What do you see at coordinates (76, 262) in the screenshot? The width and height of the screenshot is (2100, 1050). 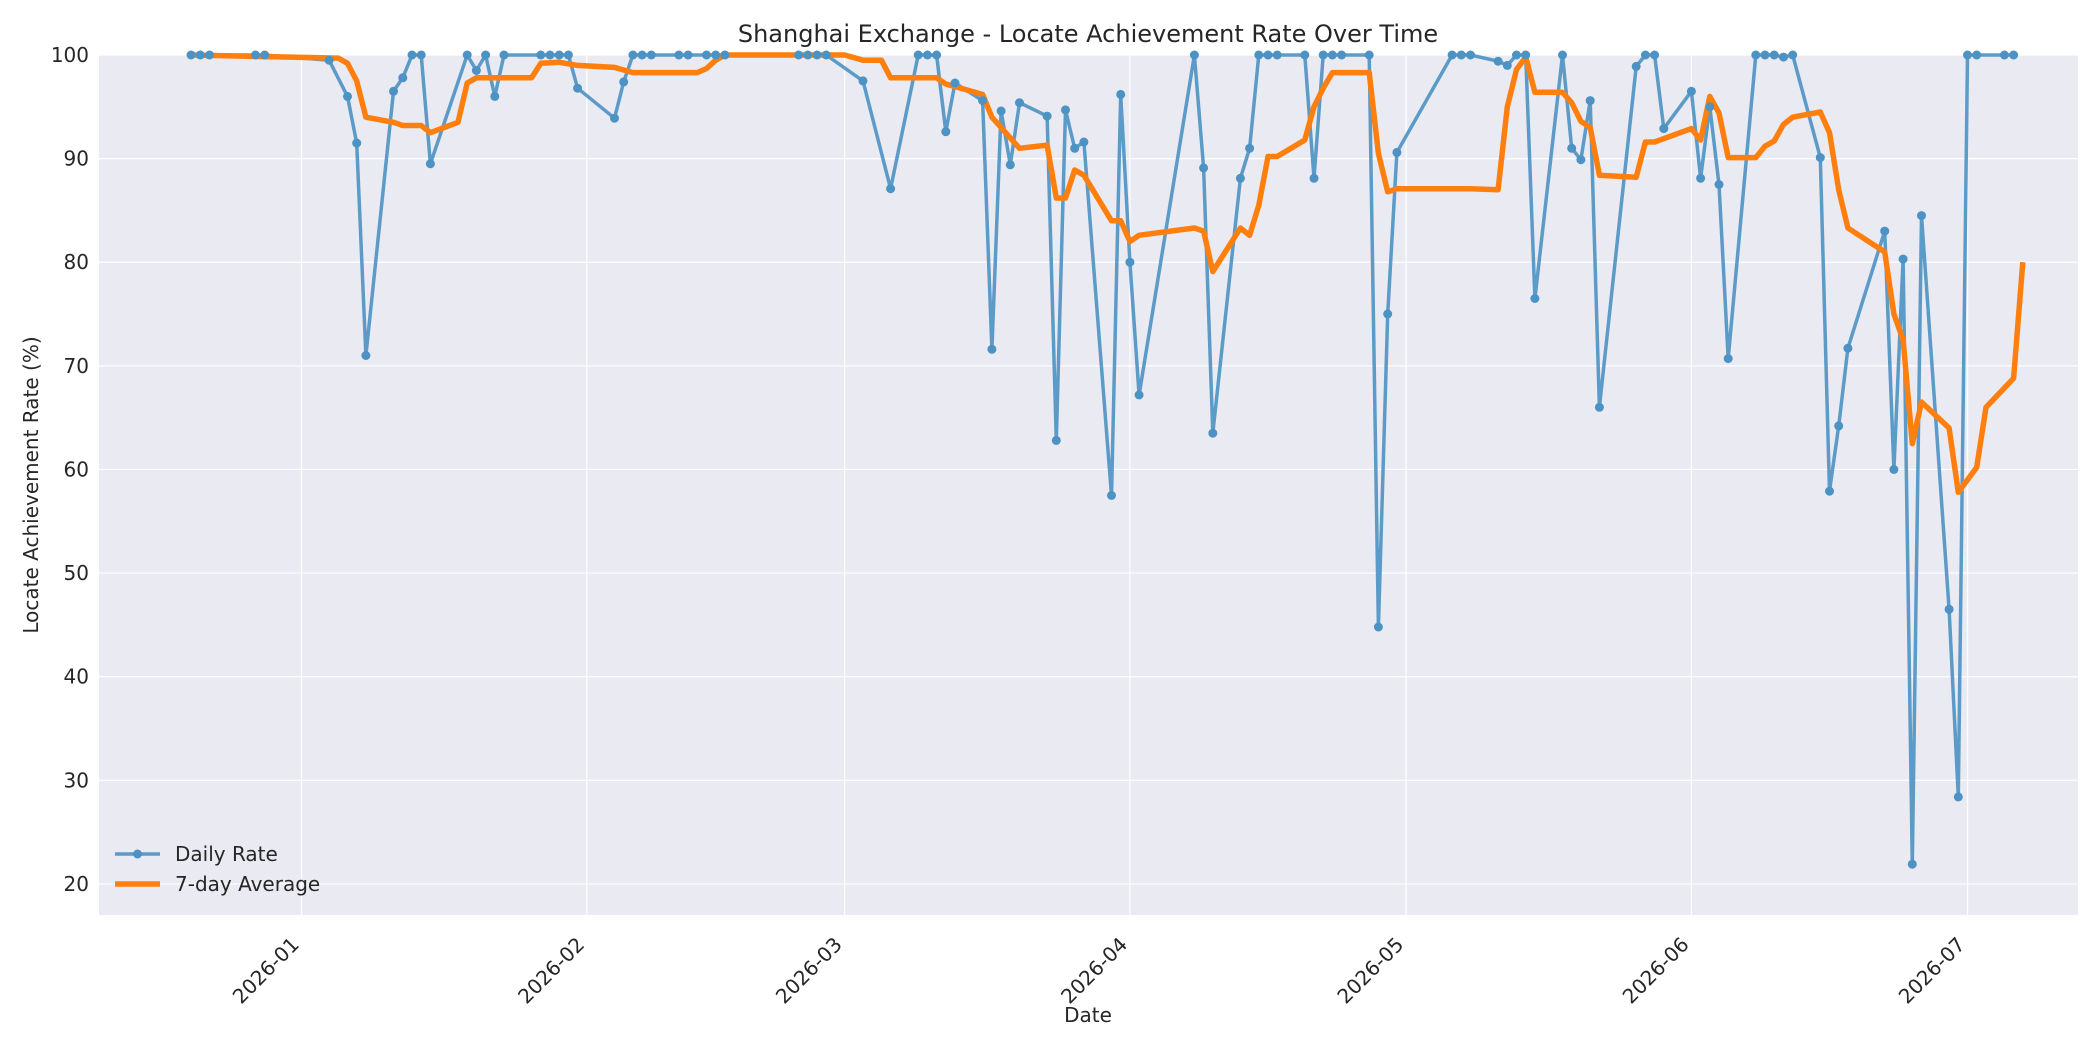 I see `y-tick-label: 80` at bounding box center [76, 262].